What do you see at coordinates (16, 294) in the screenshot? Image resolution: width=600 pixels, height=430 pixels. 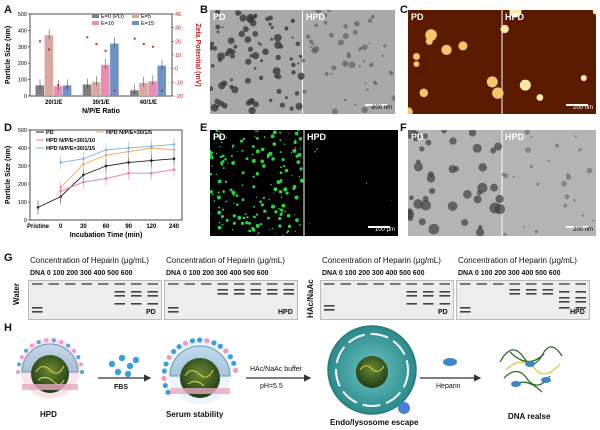 I see `gel-side-label-water: Water` at bounding box center [16, 294].